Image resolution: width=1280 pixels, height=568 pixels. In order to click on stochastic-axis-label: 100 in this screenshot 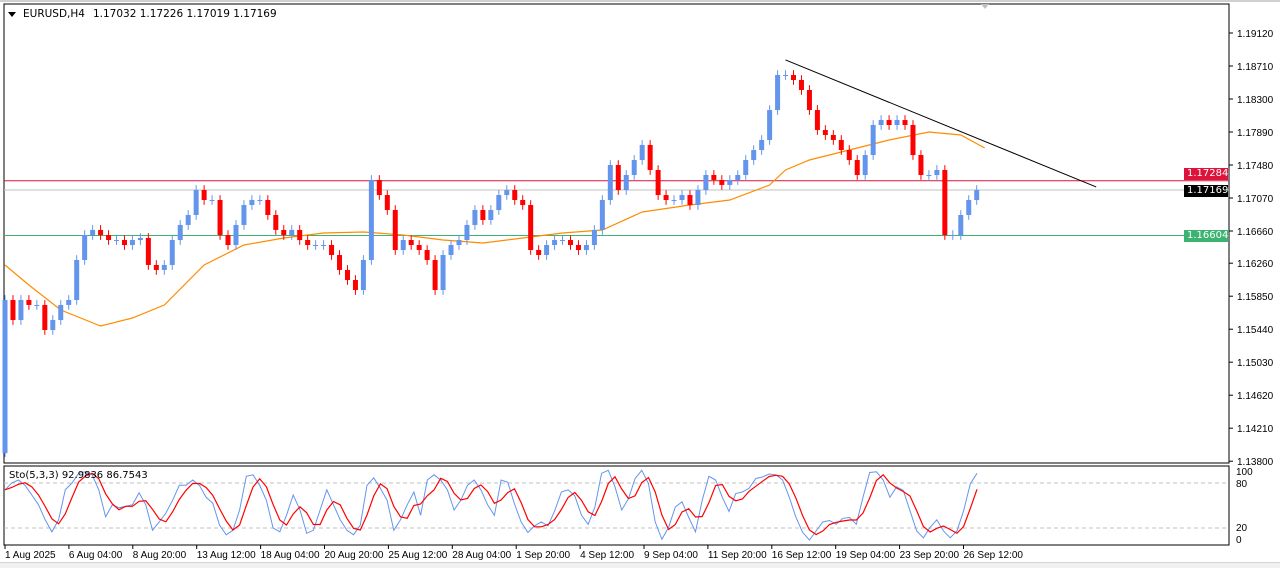, I will do `click(1244, 472)`.